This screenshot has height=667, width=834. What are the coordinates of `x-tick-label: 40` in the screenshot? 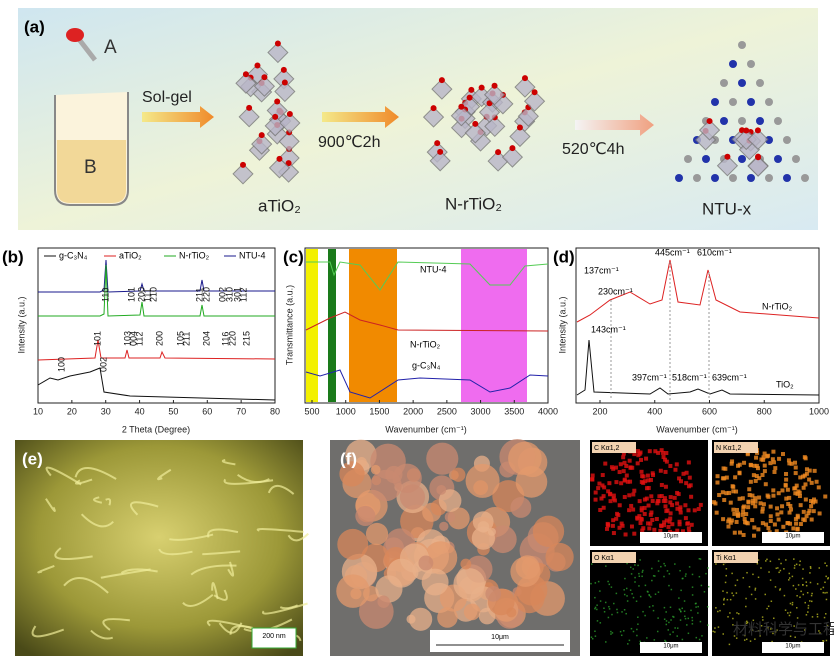 It's located at (140, 411).